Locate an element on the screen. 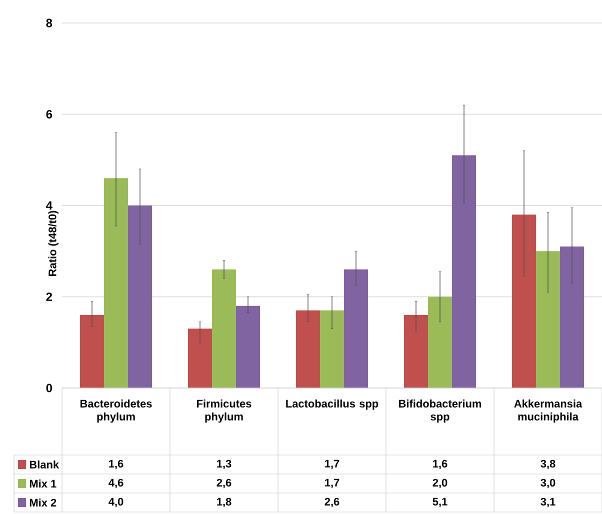 The image size is (602, 514). data-label: 3,8 is located at coordinates (548, 465).